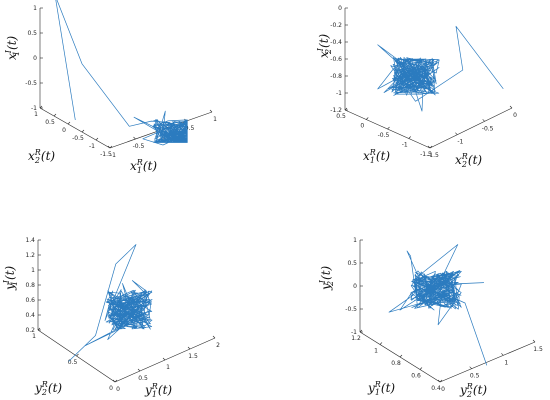  What do you see at coordinates (355, 240) in the screenshot?
I see `z-tick-label: 1` at bounding box center [355, 240].